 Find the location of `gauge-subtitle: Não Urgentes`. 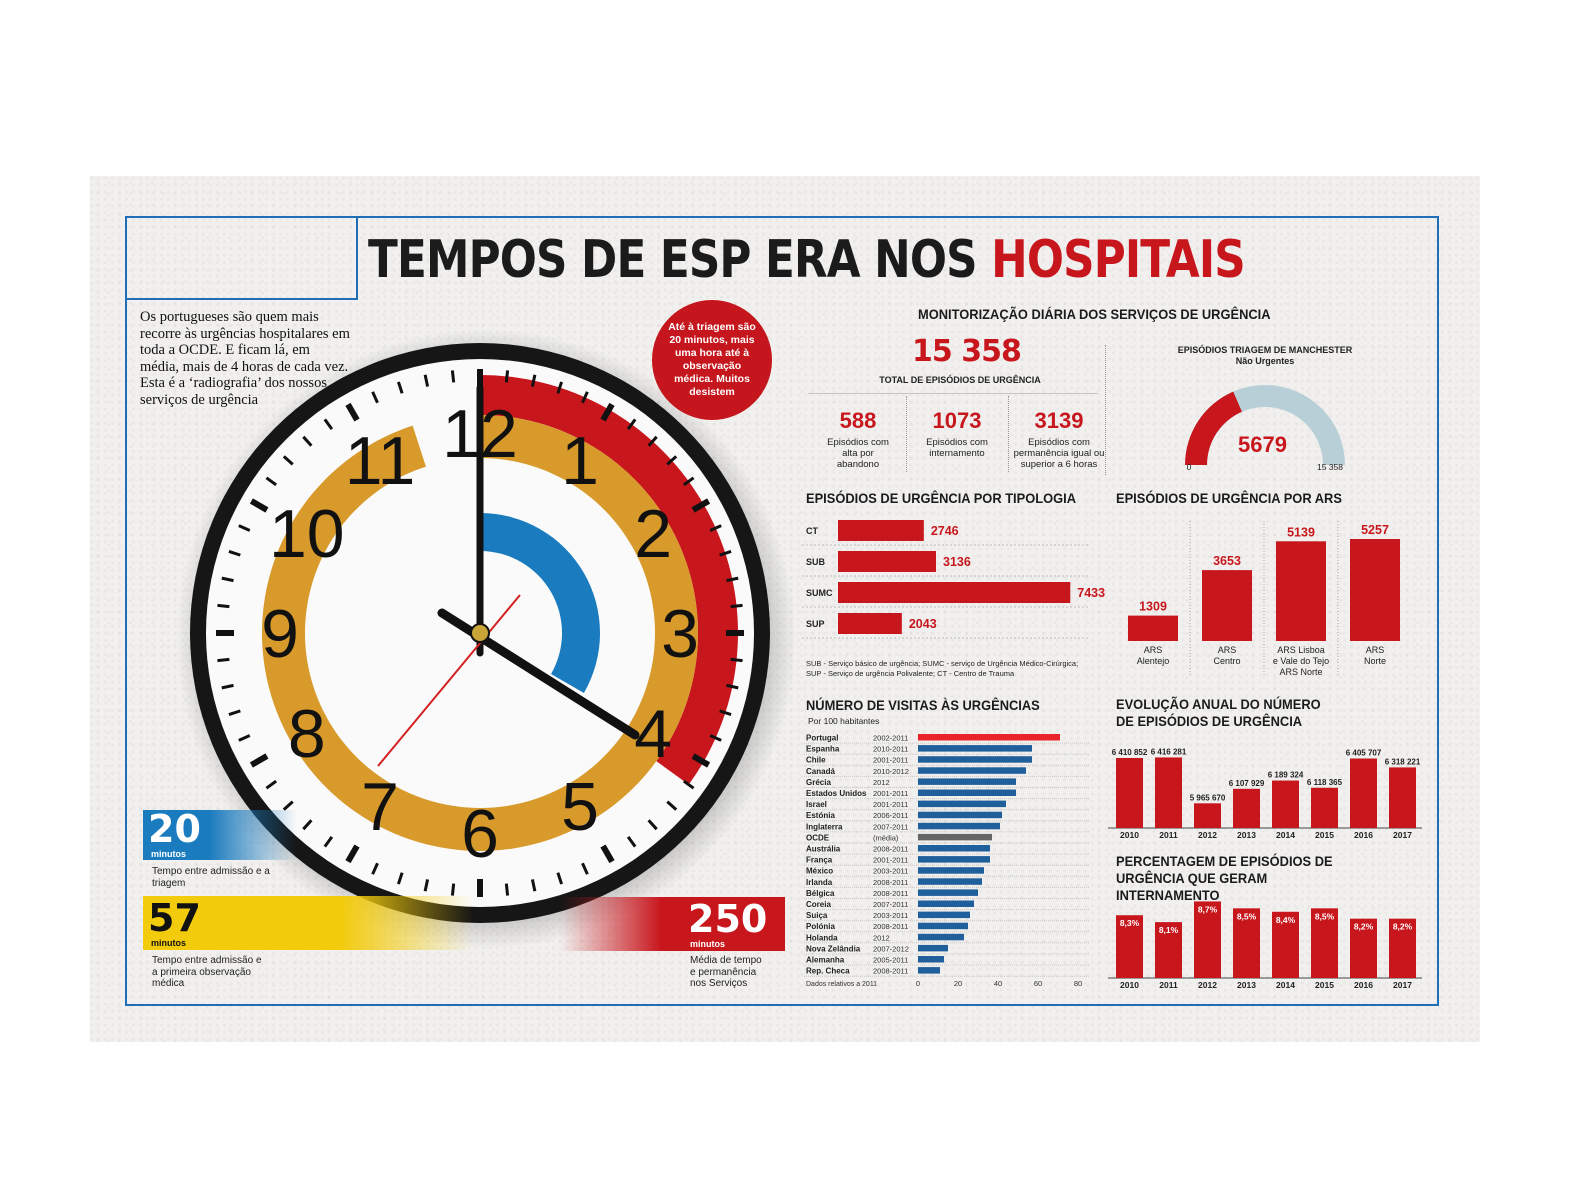

gauge-subtitle: Não Urgentes is located at coordinates (1265, 361).